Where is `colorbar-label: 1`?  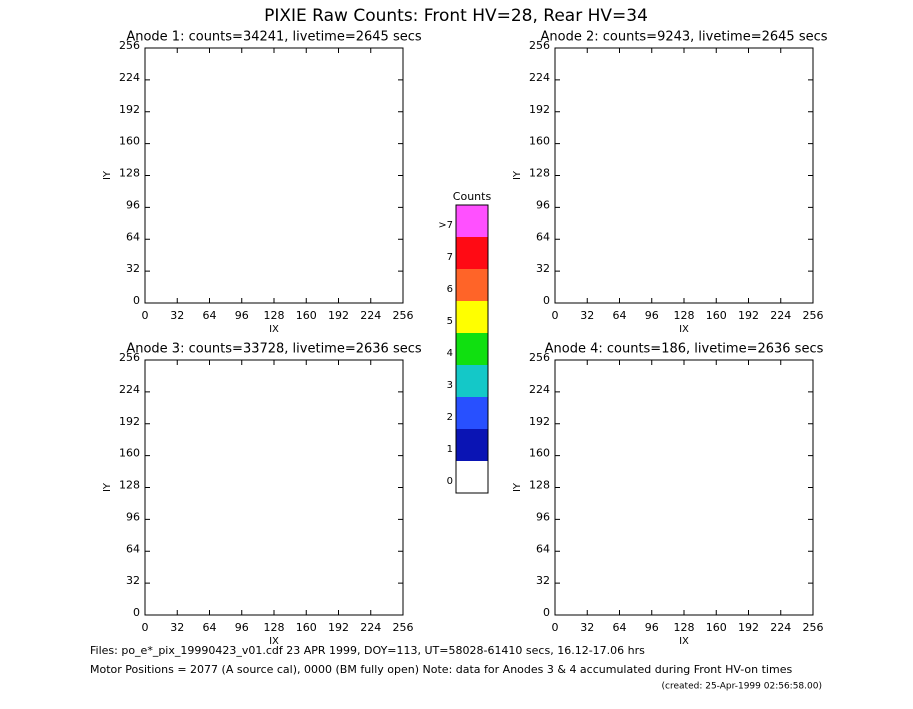
colorbar-label: 1 is located at coordinates (450, 449).